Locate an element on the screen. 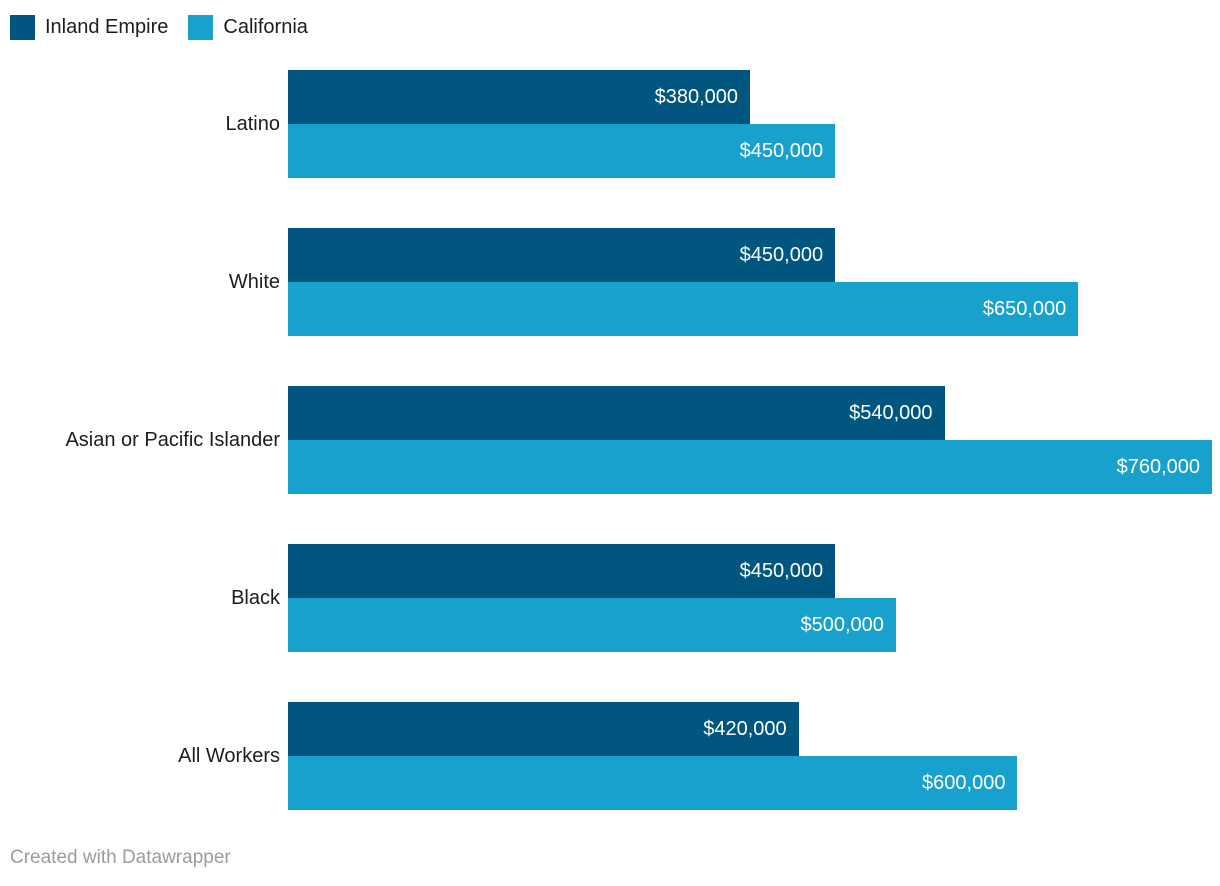  bar-california: $760,000 is located at coordinates (750, 467).